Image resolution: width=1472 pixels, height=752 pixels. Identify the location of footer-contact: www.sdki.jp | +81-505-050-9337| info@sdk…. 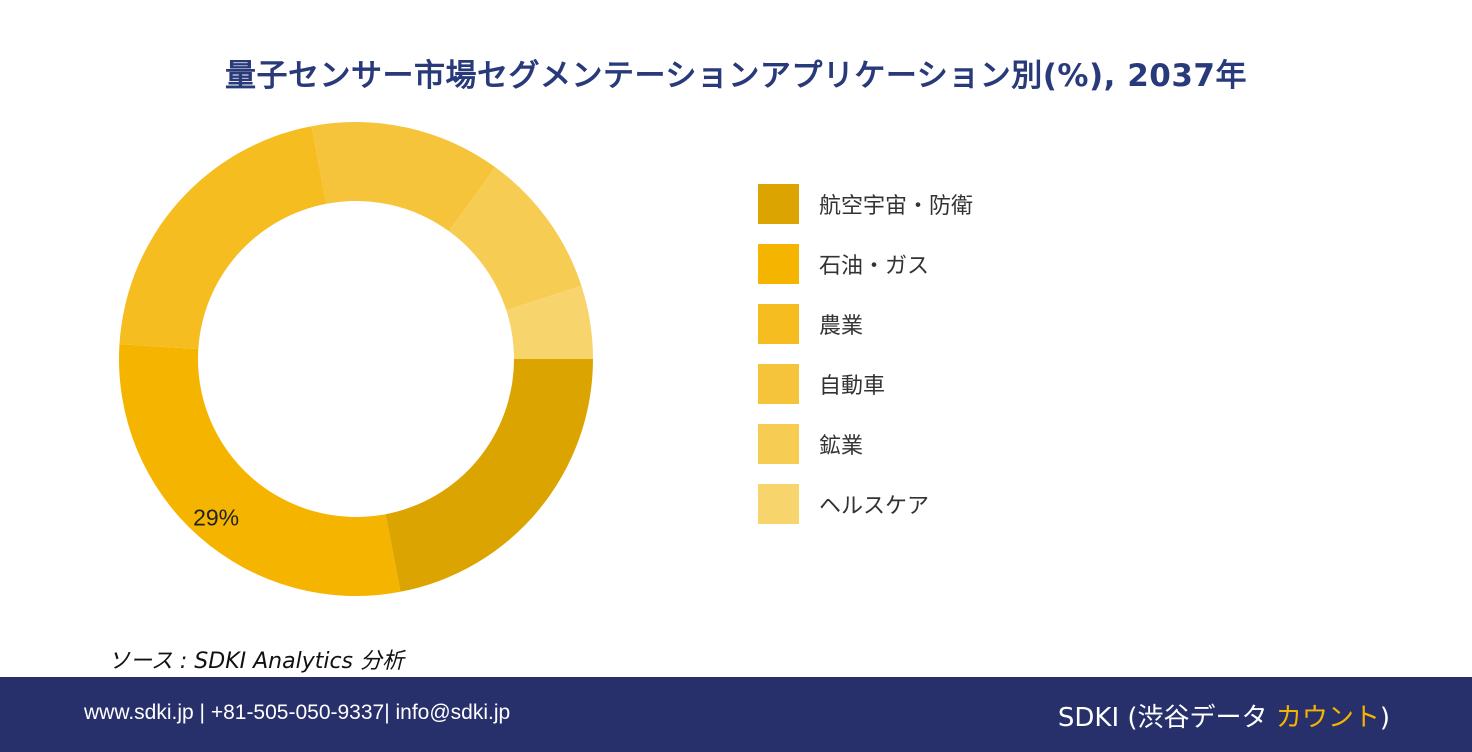
(297, 712).